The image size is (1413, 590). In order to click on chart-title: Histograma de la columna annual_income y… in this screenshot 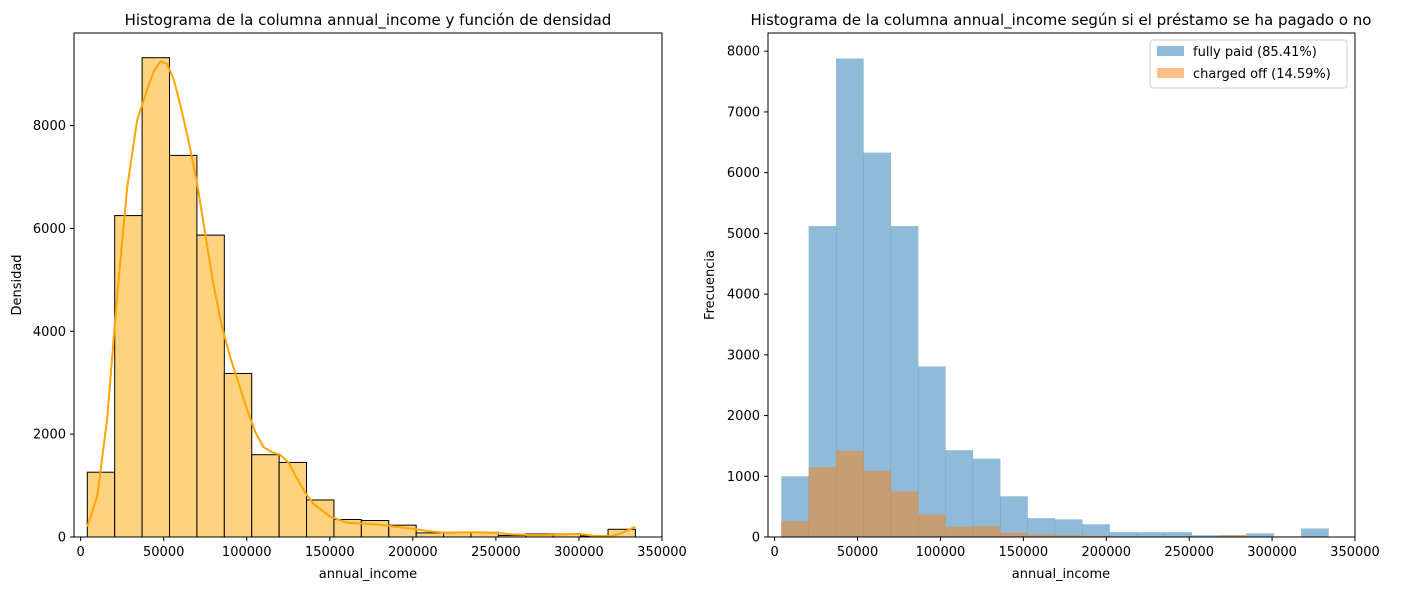, I will do `click(368, 20)`.